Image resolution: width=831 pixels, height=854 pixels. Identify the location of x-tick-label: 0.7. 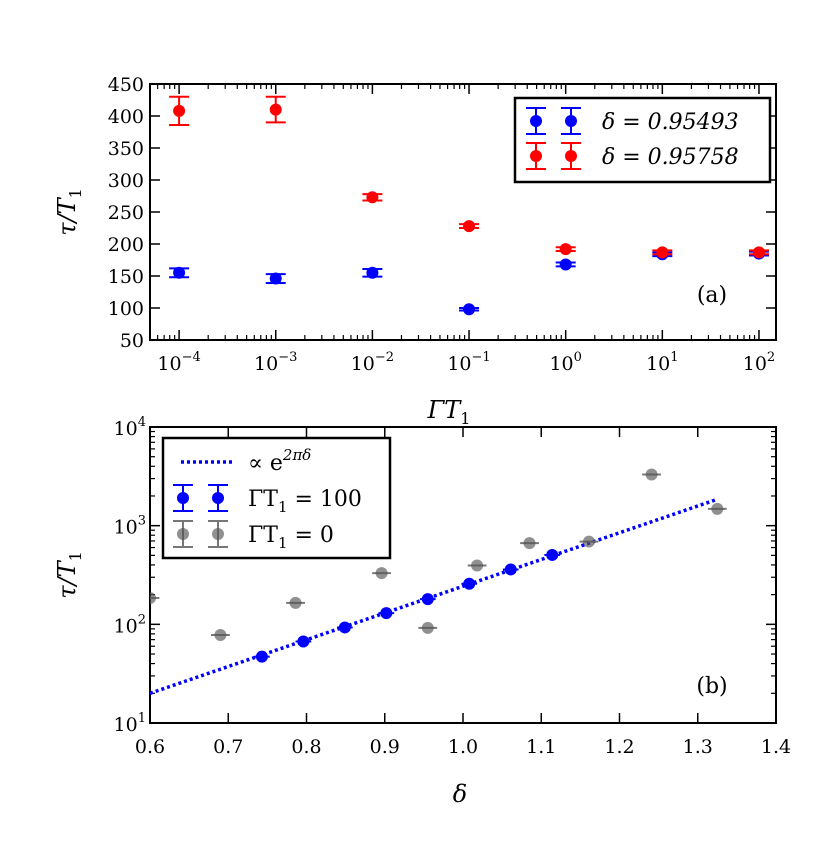
(228, 747).